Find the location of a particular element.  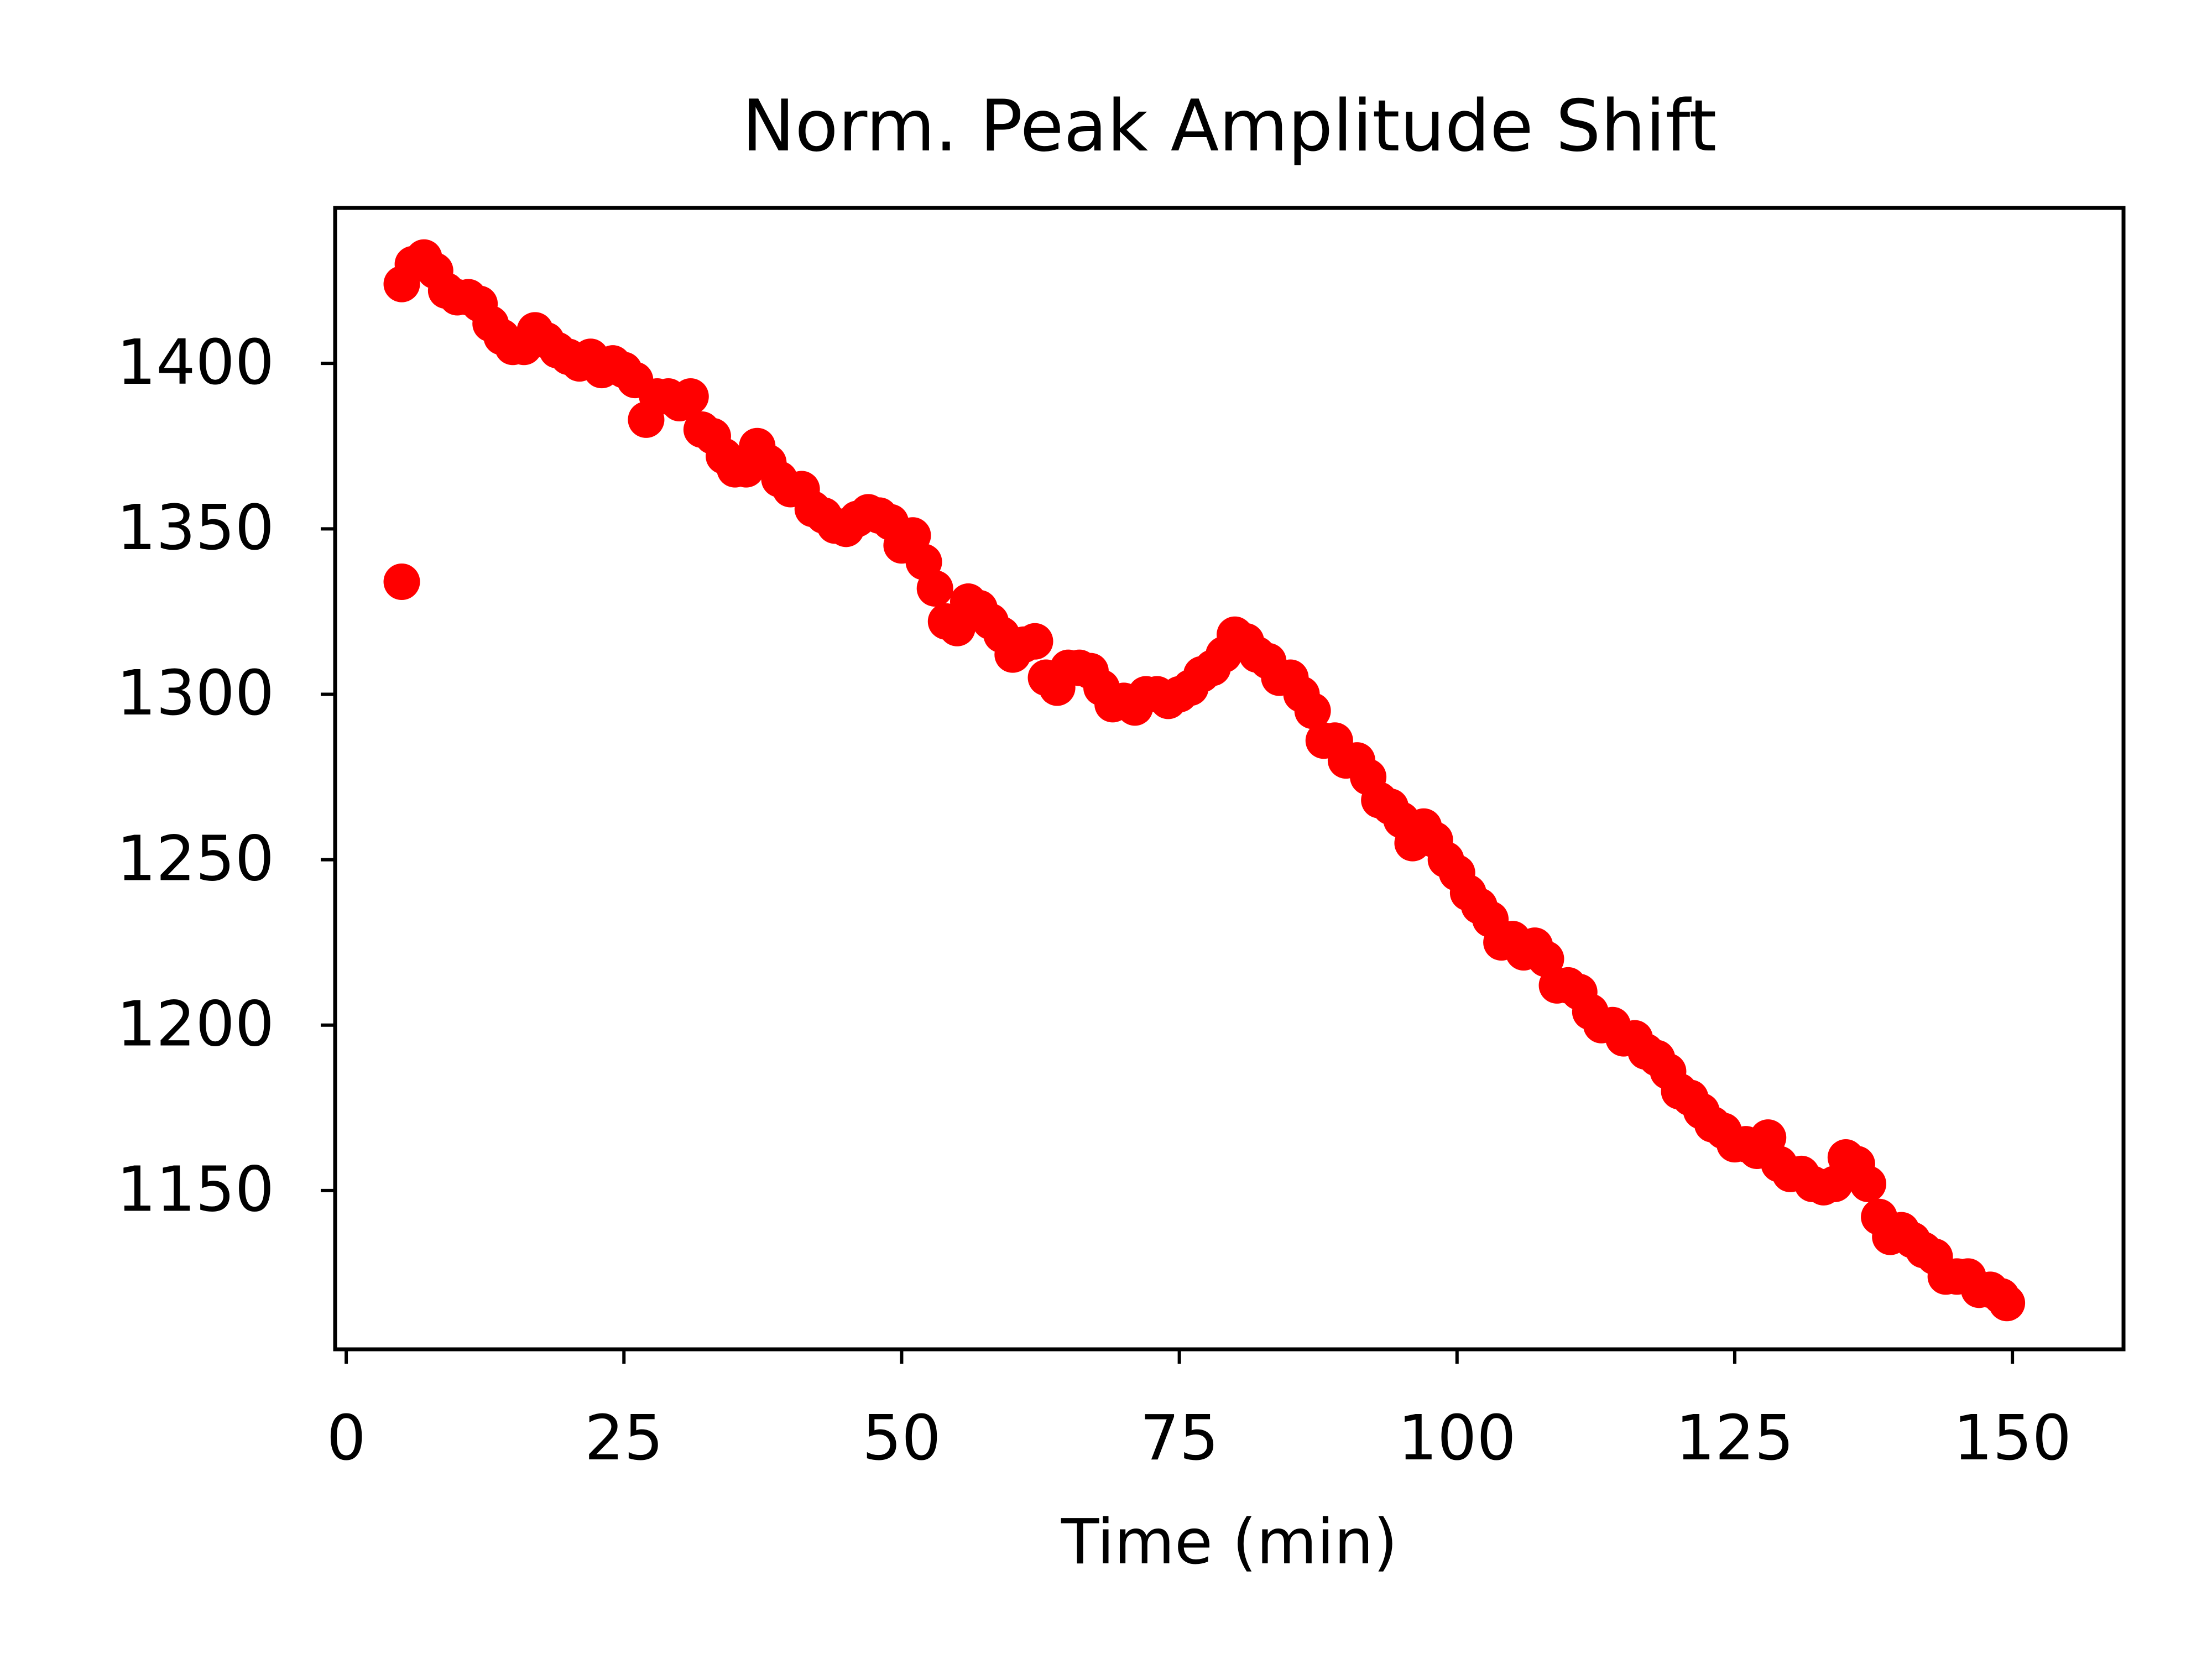

x-tick-label: 100 is located at coordinates (1457, 1438).